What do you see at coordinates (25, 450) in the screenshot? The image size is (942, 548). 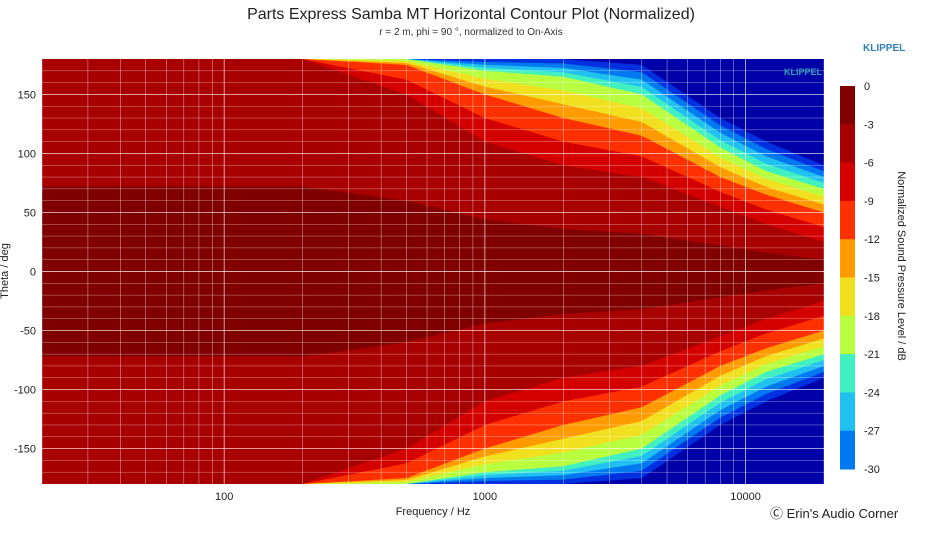 I see `y-tick-label: -150` at bounding box center [25, 450].